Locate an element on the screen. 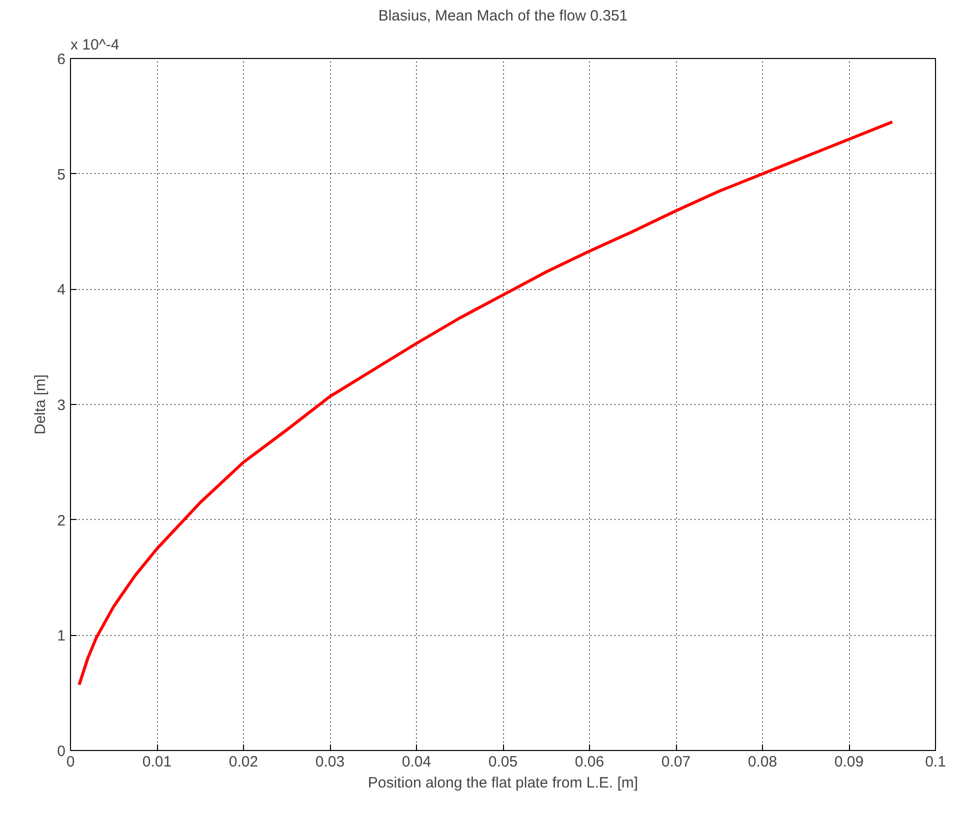 The image size is (967, 816). y-tick-label: 4 is located at coordinates (61, 290).